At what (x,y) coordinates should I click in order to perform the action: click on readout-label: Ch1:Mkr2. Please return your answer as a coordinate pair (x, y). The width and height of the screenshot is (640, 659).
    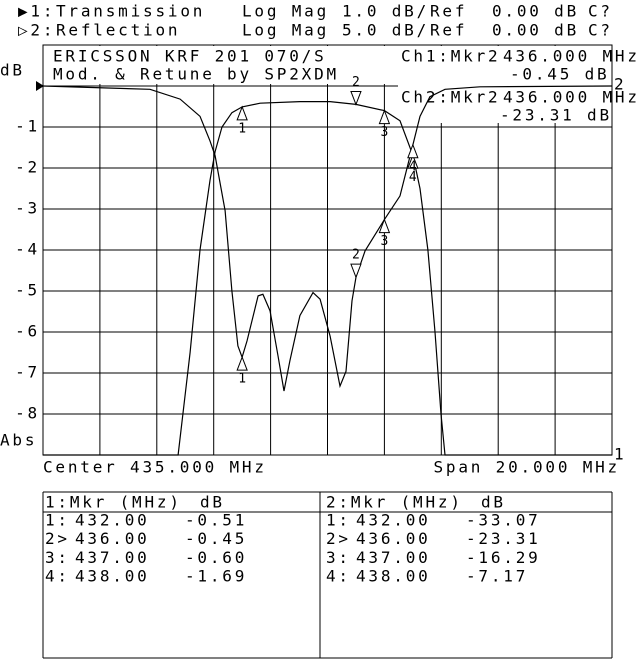
    Looking at the image, I should click on (450, 56).